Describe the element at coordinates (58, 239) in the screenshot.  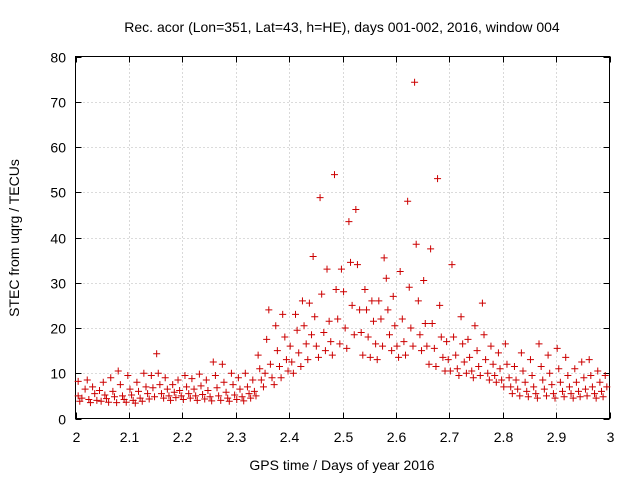
I see `y-tick-label: 40` at that location.